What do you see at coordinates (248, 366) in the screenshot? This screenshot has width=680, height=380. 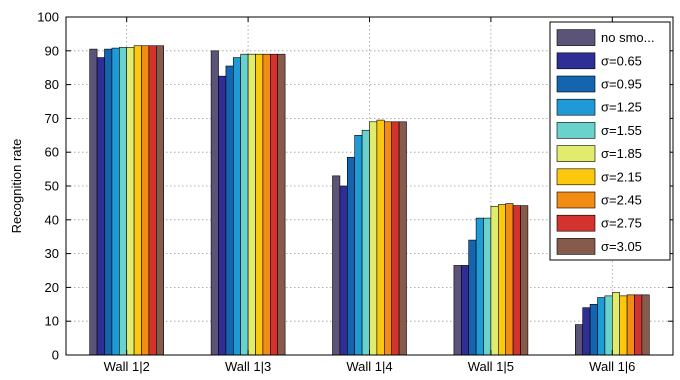 I see `x-tick-label: Wall 1|3` at bounding box center [248, 366].